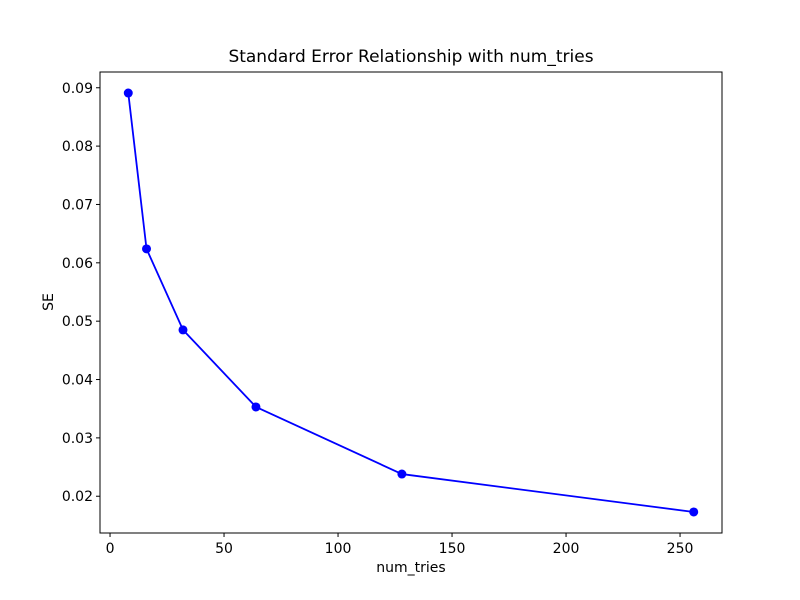  What do you see at coordinates (224, 549) in the screenshot?
I see `x-tick-label: 50` at bounding box center [224, 549].